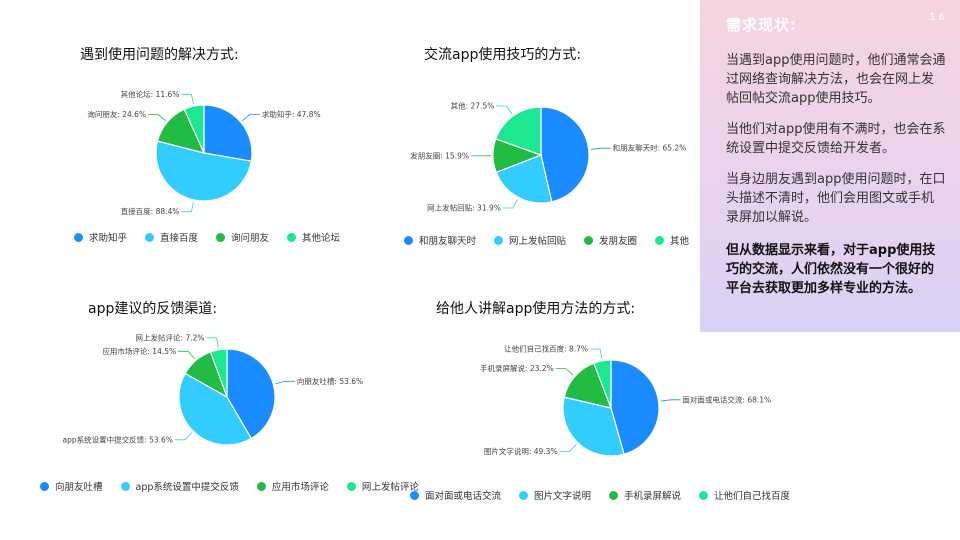 The image size is (960, 540). Describe the element at coordinates (187, 487) in the screenshot. I see `legend-label: app系统设置中提交反馈` at that location.